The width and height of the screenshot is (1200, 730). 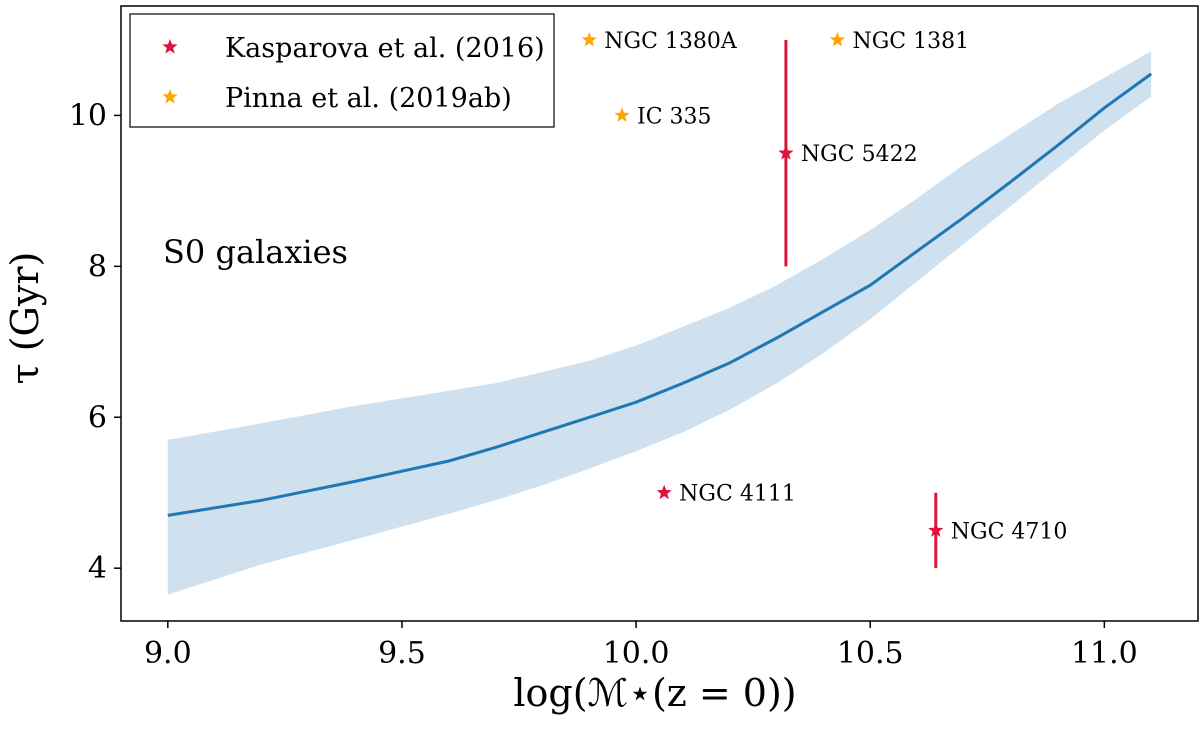 What do you see at coordinates (870, 653) in the screenshot?
I see `x-tick-label: 10.5` at bounding box center [870, 653].